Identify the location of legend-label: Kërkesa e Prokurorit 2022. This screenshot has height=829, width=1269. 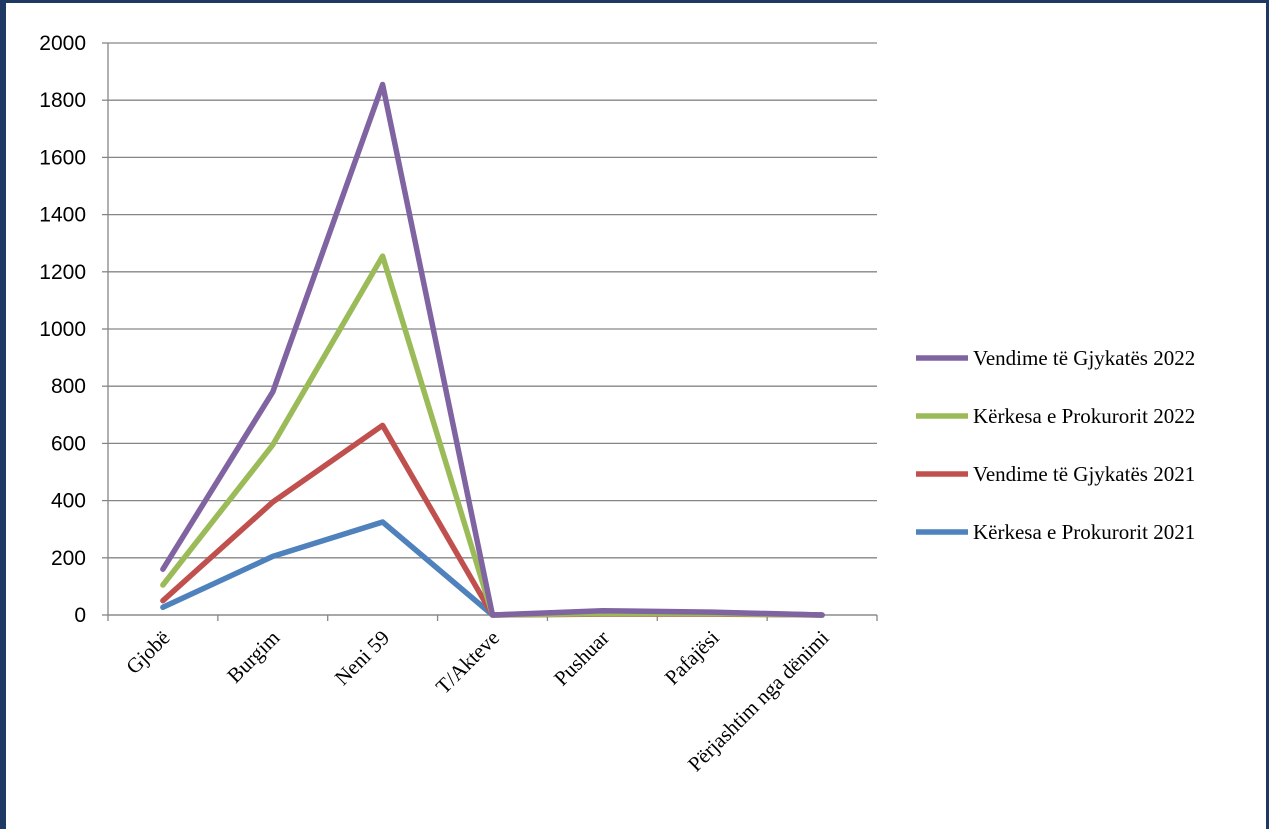
(1084, 416).